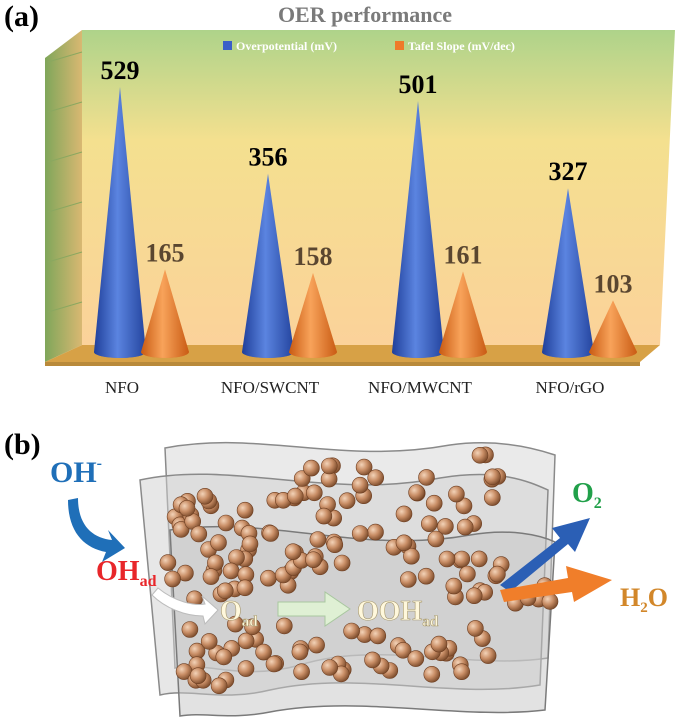 The image size is (685, 721). I want to click on legend-label-overpotential: Overpotential (mV), so click(286, 46).